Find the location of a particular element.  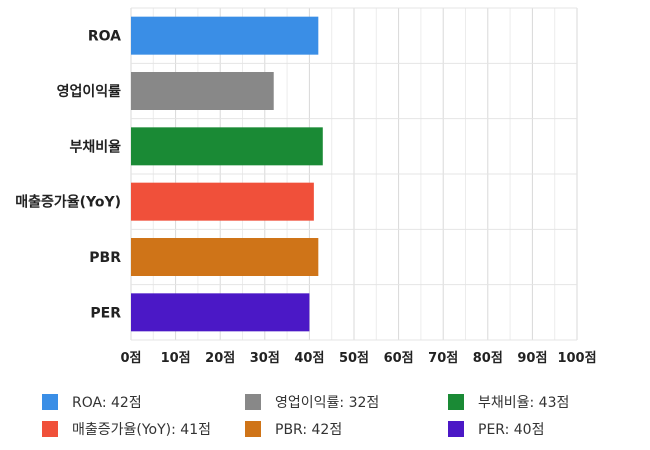

legend-label: 부채비율: 43점 is located at coordinates (524, 403).